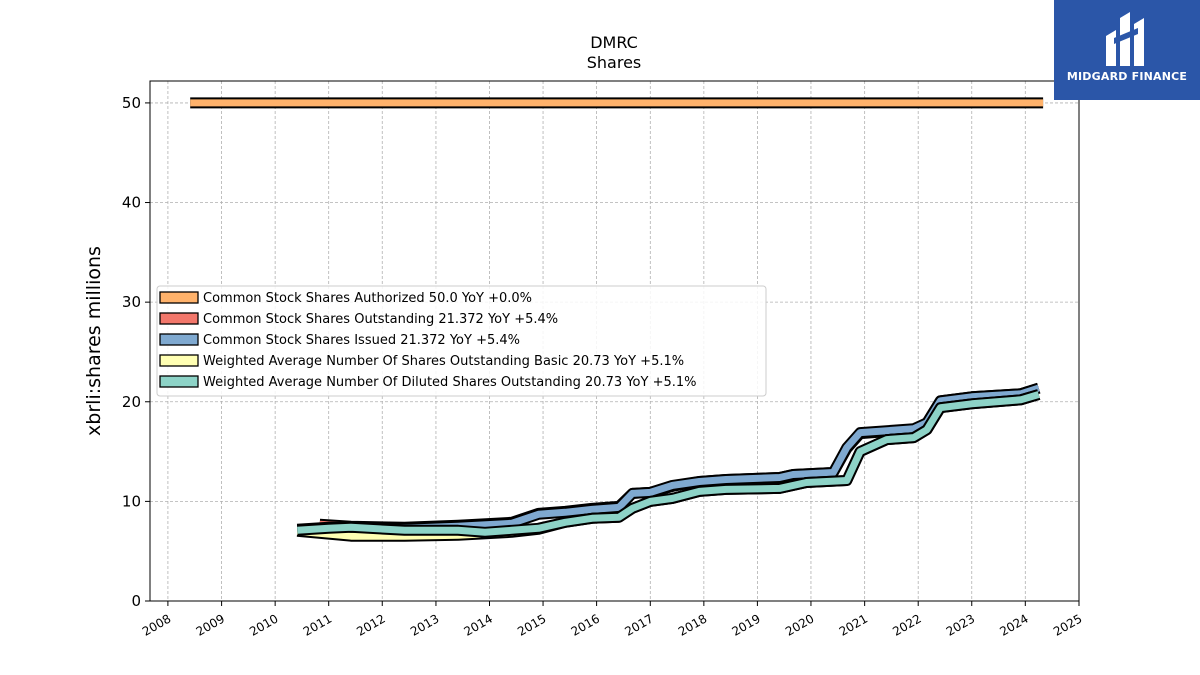 The image size is (1200, 675). Describe the element at coordinates (799, 624) in the screenshot. I see `x-tick-label: 2020` at that location.